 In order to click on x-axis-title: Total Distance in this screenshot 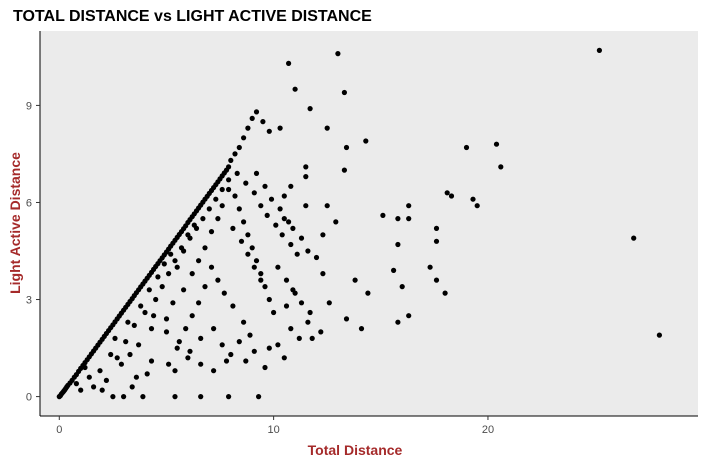, I will do `click(355, 450)`.